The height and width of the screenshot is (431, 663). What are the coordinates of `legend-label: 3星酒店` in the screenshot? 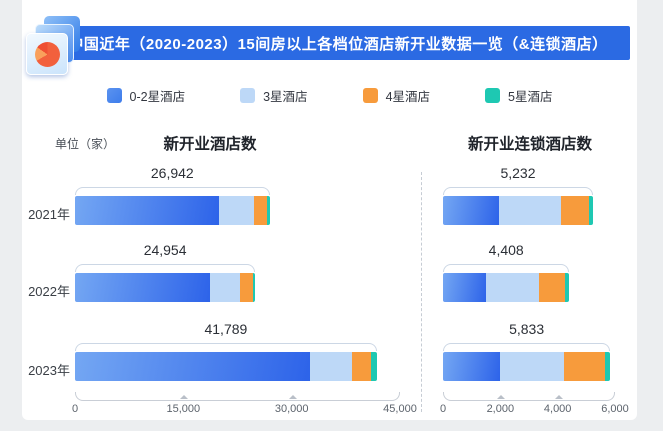 It's located at (285, 96).